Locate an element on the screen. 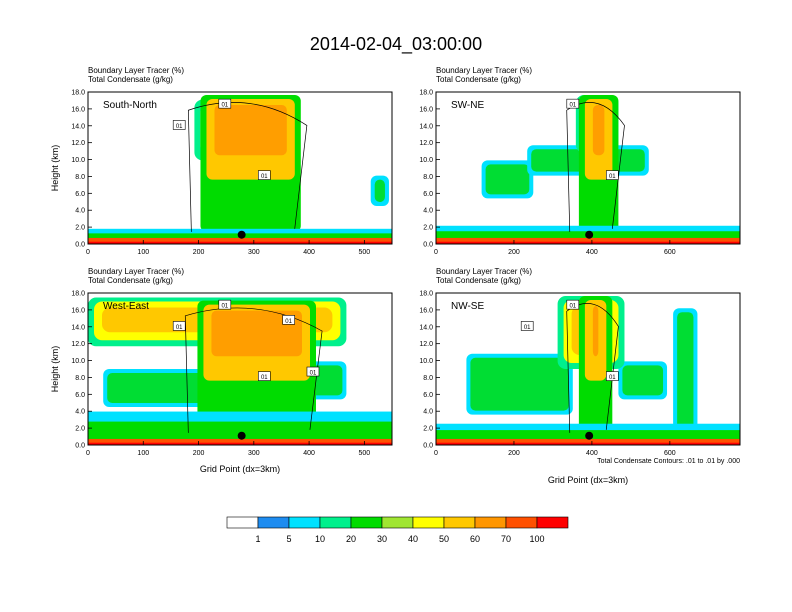  y-tick-label: 6.0 is located at coordinates (80, 395).